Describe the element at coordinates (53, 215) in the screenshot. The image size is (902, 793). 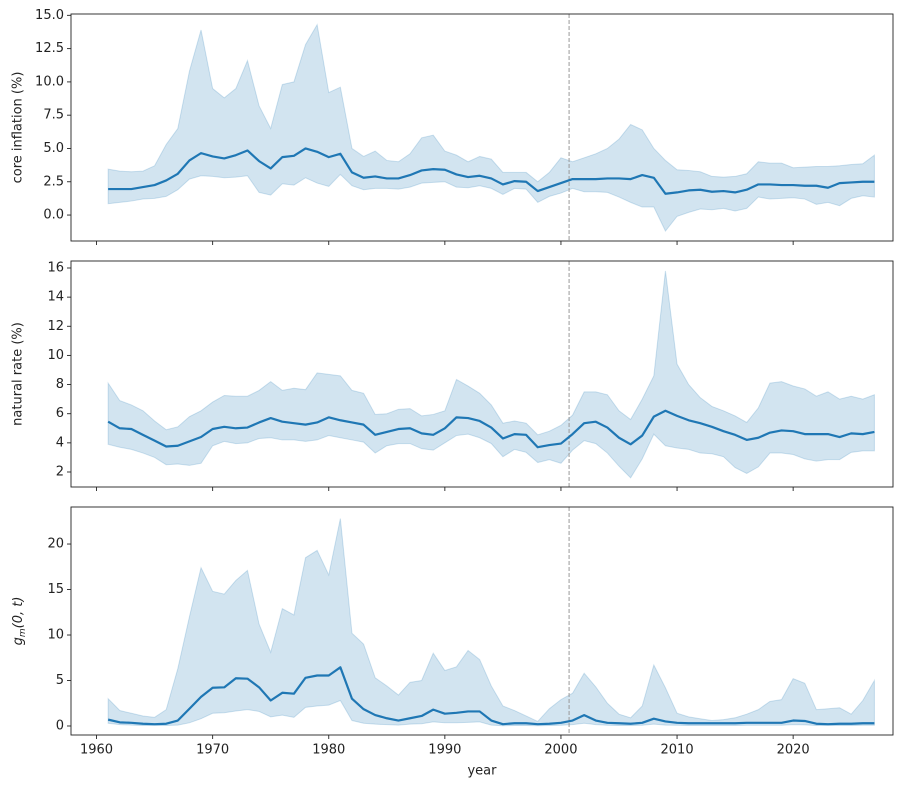
I see `y-tick-label: 0.0` at that location.